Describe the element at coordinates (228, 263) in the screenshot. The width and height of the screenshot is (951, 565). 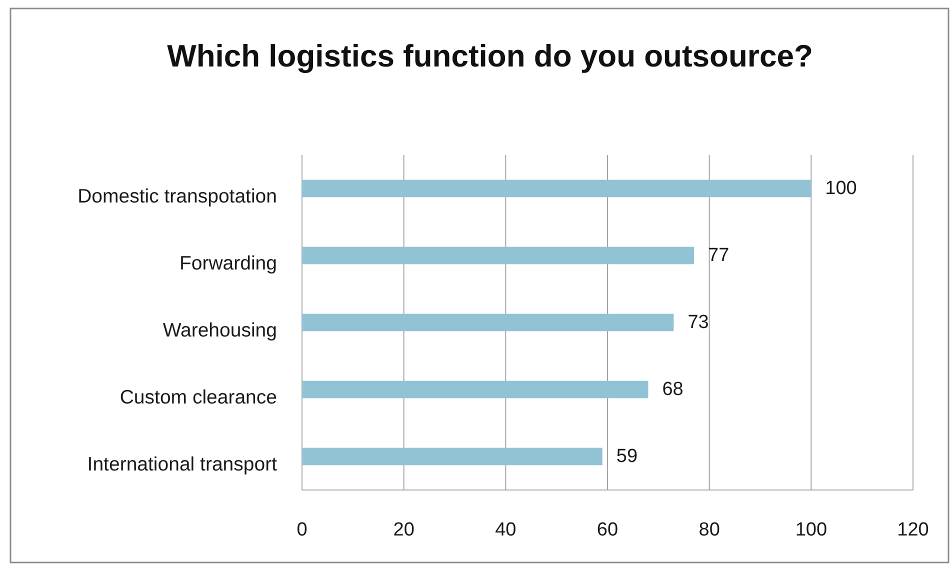
I see `y-tick-label: Forwarding` at that location.